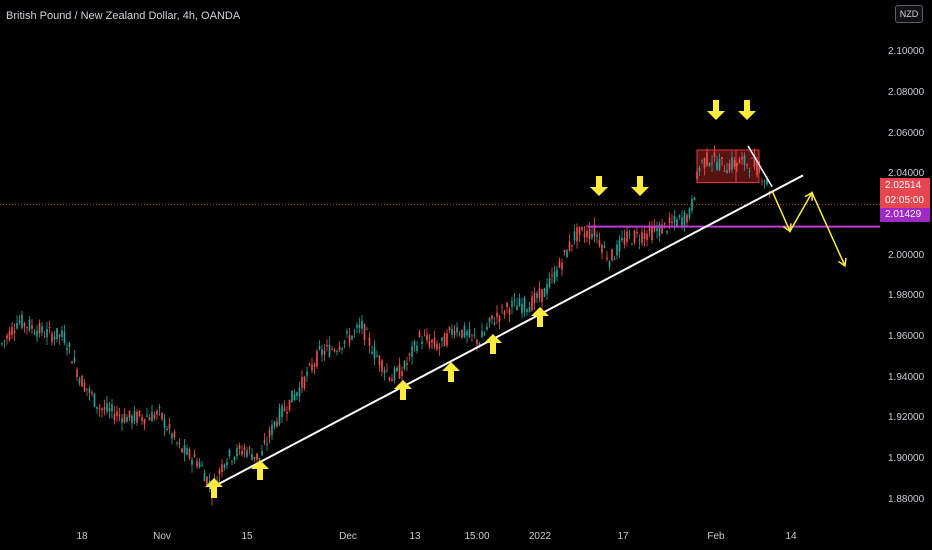 This screenshot has height=550, width=932. Describe the element at coordinates (906, 255) in the screenshot. I see `price-tick-label: 2.00000` at that location.